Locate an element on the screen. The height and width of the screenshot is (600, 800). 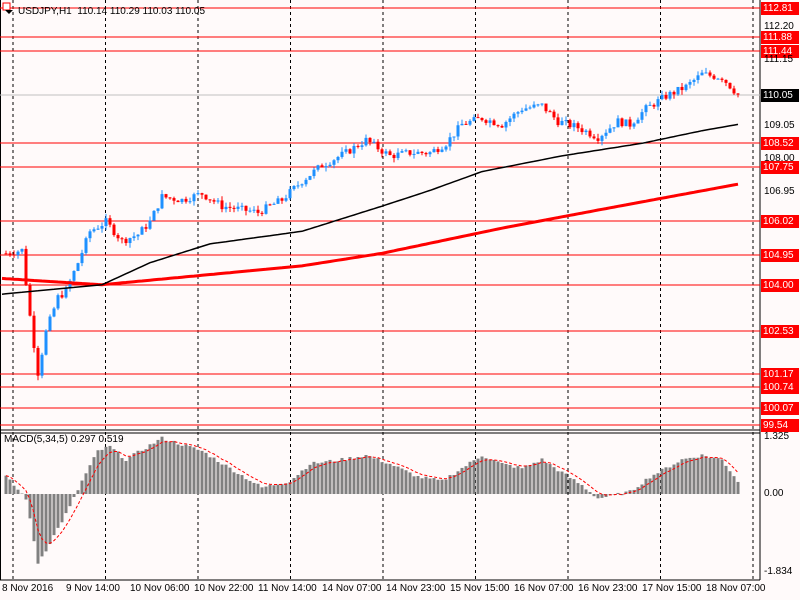
current-price-label: 110.05 is located at coordinates (780, 95).